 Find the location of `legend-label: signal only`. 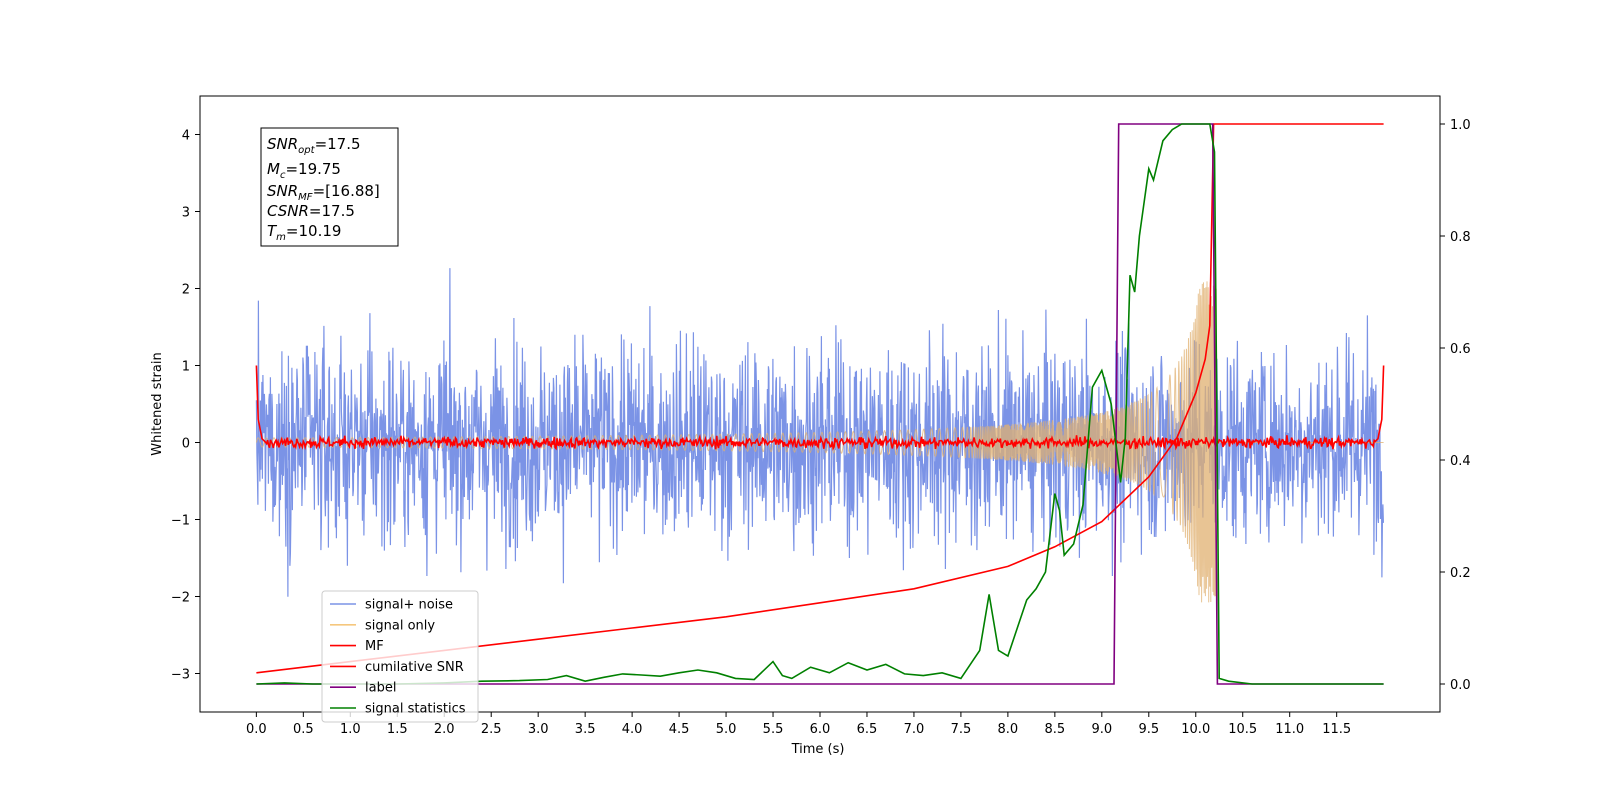

legend-label: signal only is located at coordinates (400, 625).